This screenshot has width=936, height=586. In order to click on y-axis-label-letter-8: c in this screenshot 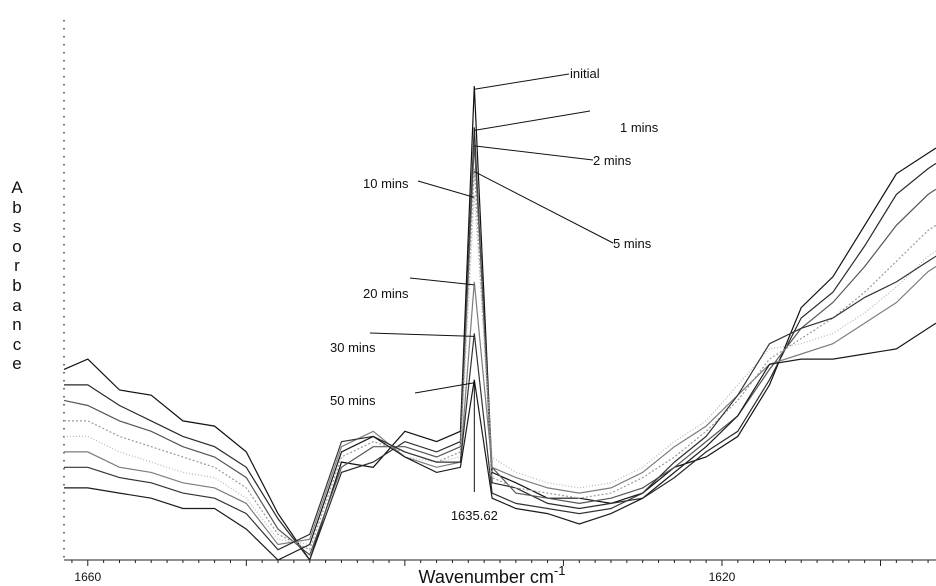, I will do `click(17, 344)`.